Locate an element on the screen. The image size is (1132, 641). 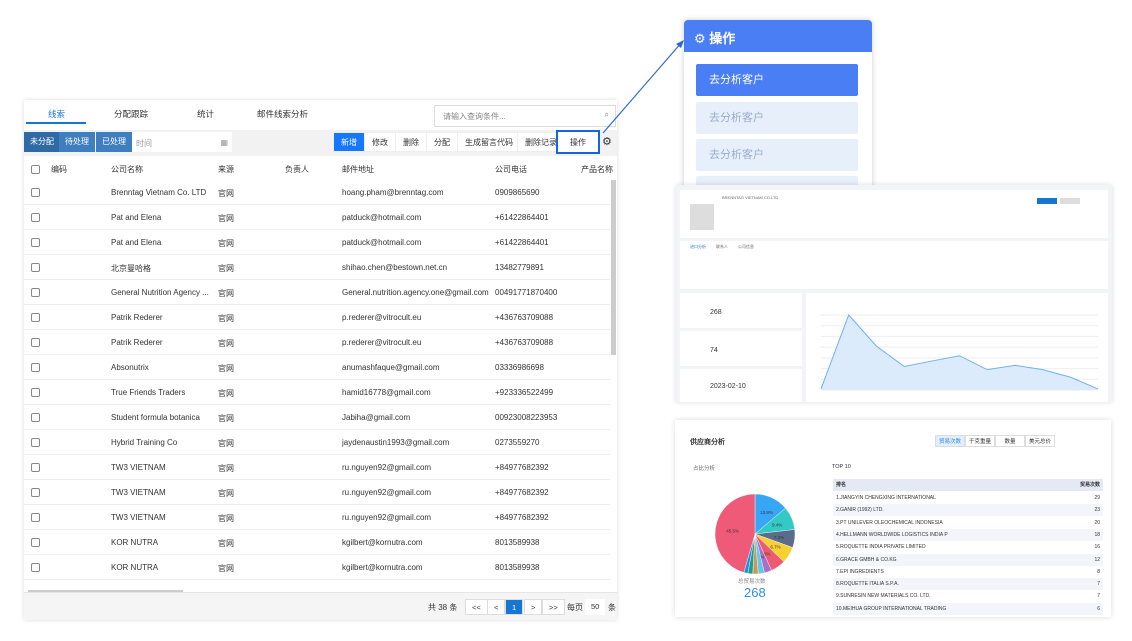
tab-import-analysis: 进口分析 is located at coordinates (698, 246).